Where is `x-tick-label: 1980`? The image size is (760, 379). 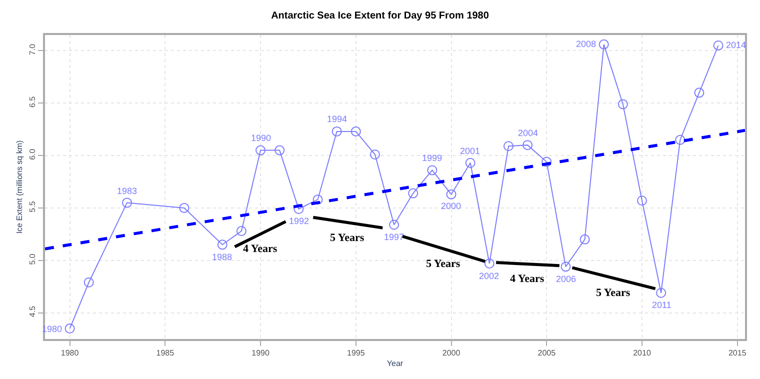
x-tick-label: 1980 is located at coordinates (70, 353).